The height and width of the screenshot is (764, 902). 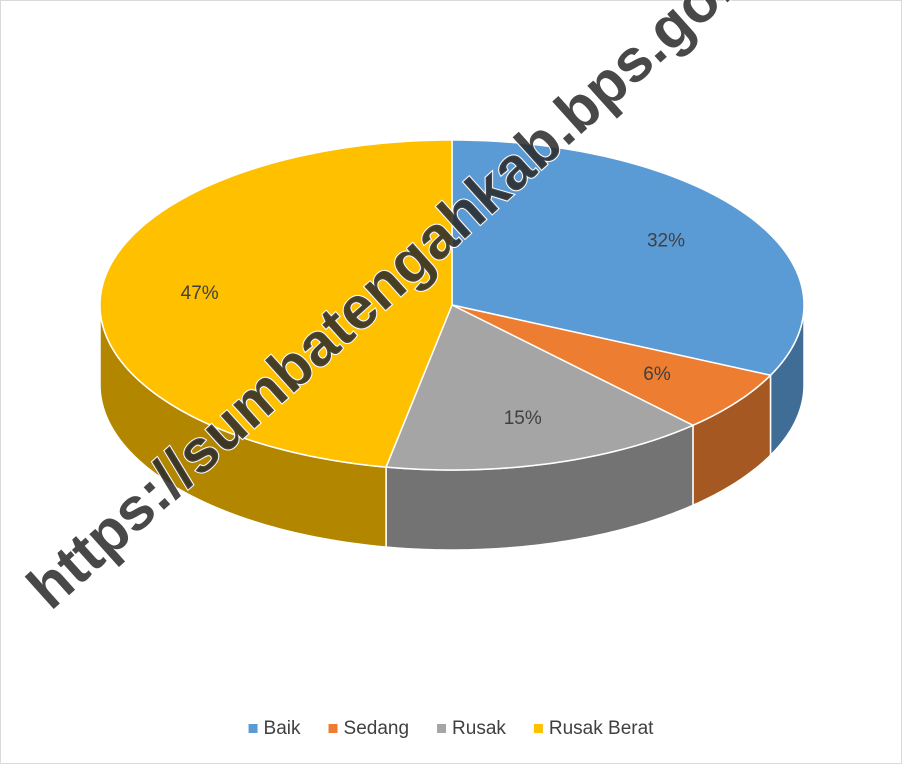 What do you see at coordinates (200, 293) in the screenshot?
I see `data-label: 47%` at bounding box center [200, 293].